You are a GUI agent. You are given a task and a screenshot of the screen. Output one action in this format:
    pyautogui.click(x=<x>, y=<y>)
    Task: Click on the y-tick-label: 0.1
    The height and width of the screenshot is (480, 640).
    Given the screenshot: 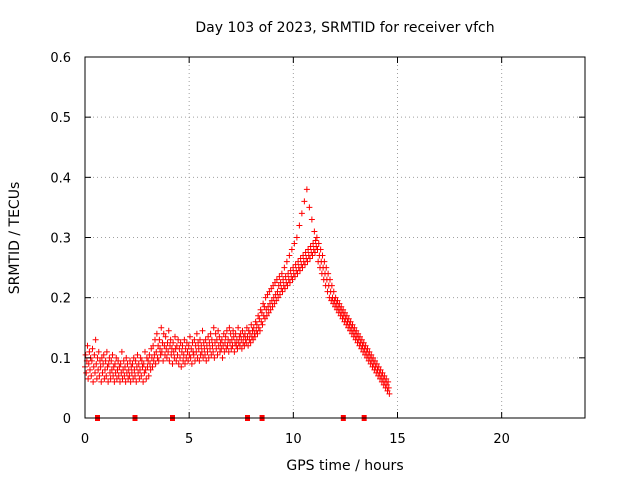 What is the action you would take?
    pyautogui.click(x=60, y=359)
    